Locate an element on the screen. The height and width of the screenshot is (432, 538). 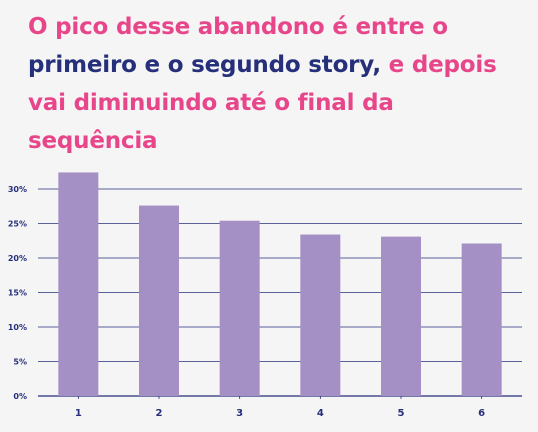
y-tick-label: 5% is located at coordinates (20, 362).